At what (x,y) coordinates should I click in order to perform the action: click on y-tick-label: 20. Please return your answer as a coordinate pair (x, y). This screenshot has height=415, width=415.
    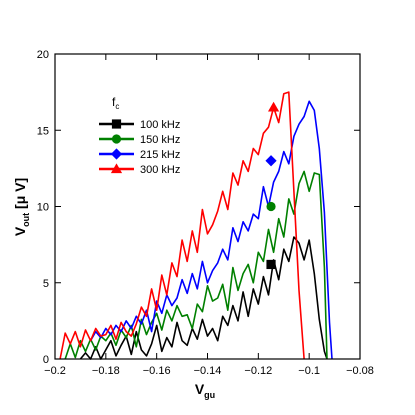
    Looking at the image, I should click on (43, 55).